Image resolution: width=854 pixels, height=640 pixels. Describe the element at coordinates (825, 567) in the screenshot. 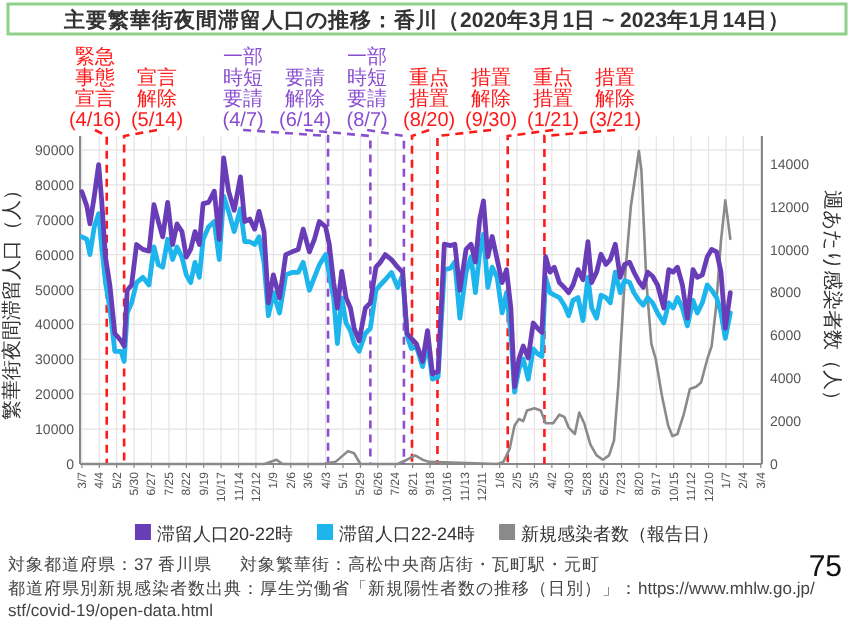

I see `text: 75` at that location.